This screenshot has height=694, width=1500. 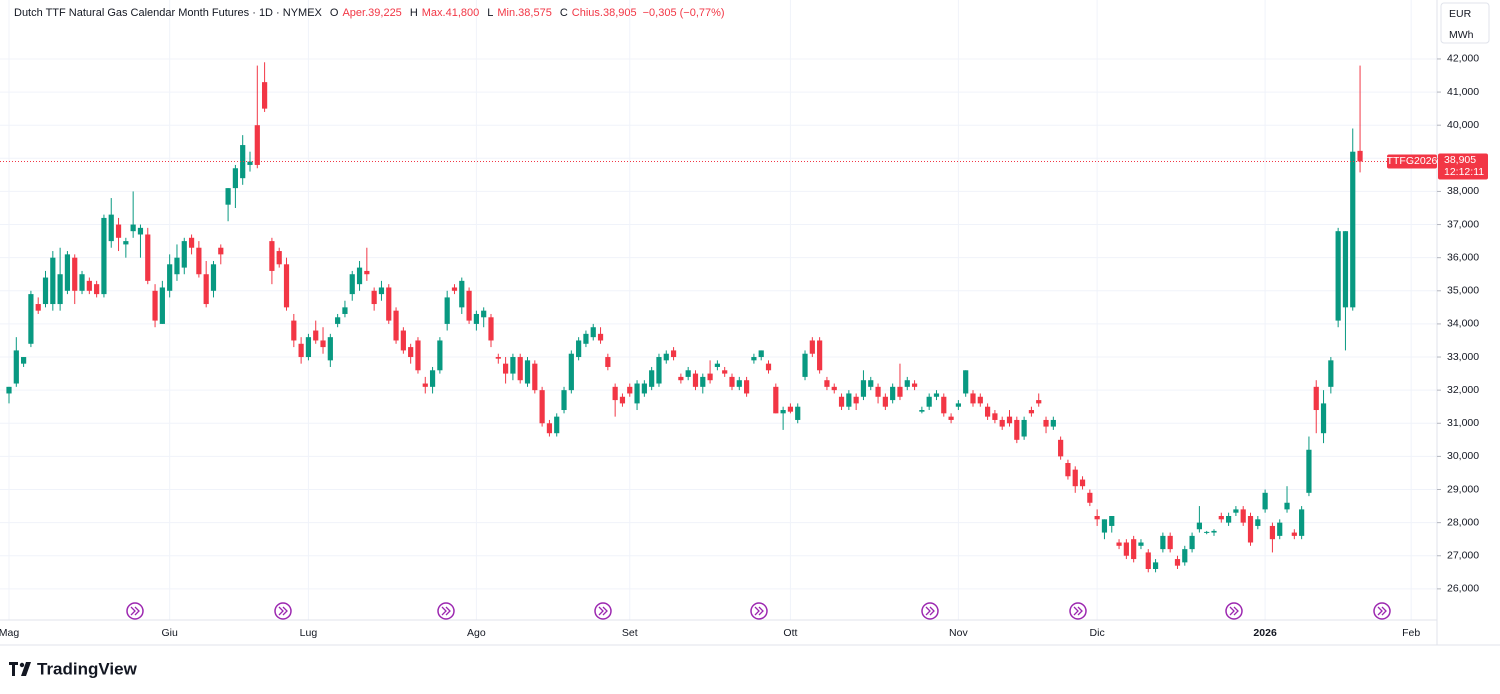 What do you see at coordinates (1465, 23) in the screenshot?
I see `unit-box` at bounding box center [1465, 23].